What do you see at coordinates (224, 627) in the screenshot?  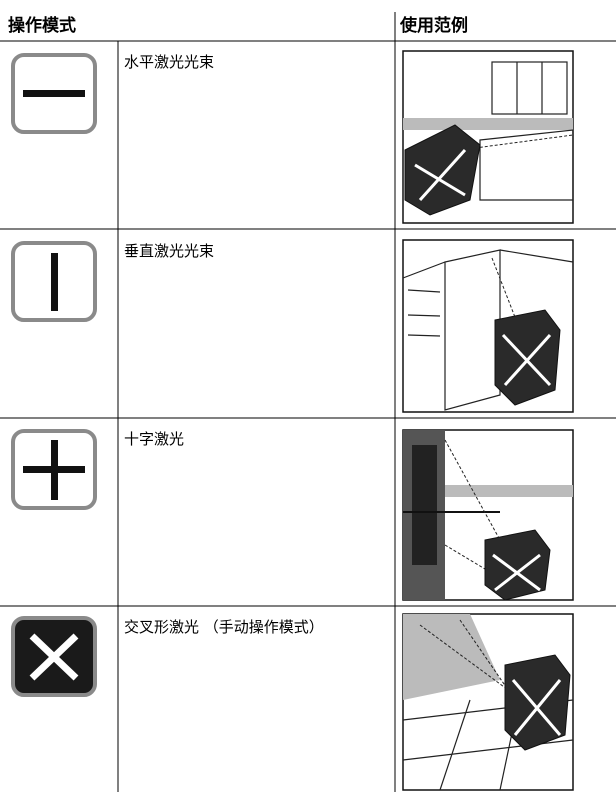 I see `mode-description: 交叉形激光 （手动操作模式）` at bounding box center [224, 627].